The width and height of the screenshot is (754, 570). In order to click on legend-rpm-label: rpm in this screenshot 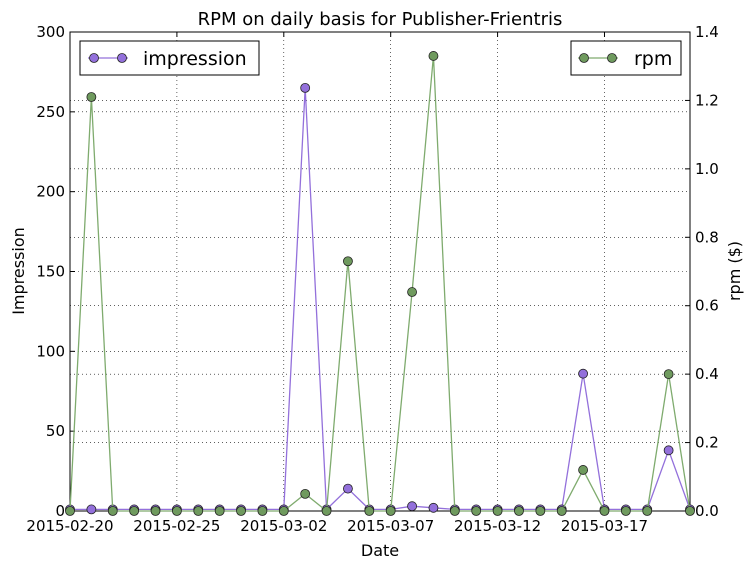, I will do `click(653, 59)`.